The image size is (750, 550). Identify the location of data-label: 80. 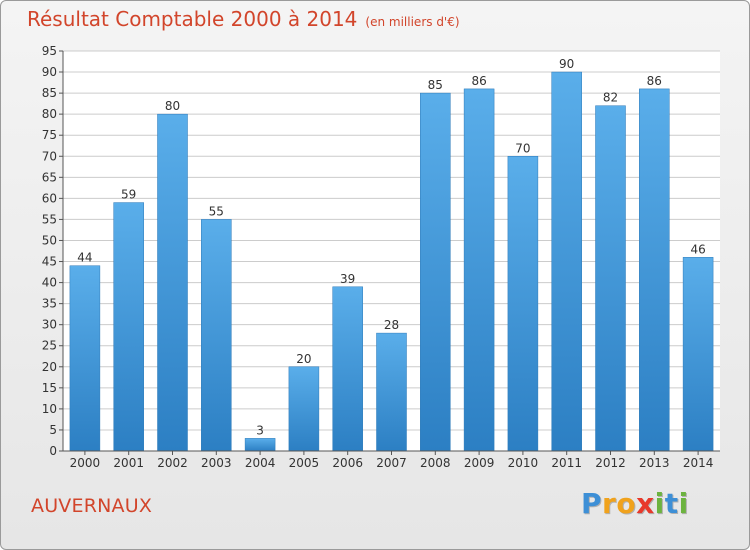
(172, 106).